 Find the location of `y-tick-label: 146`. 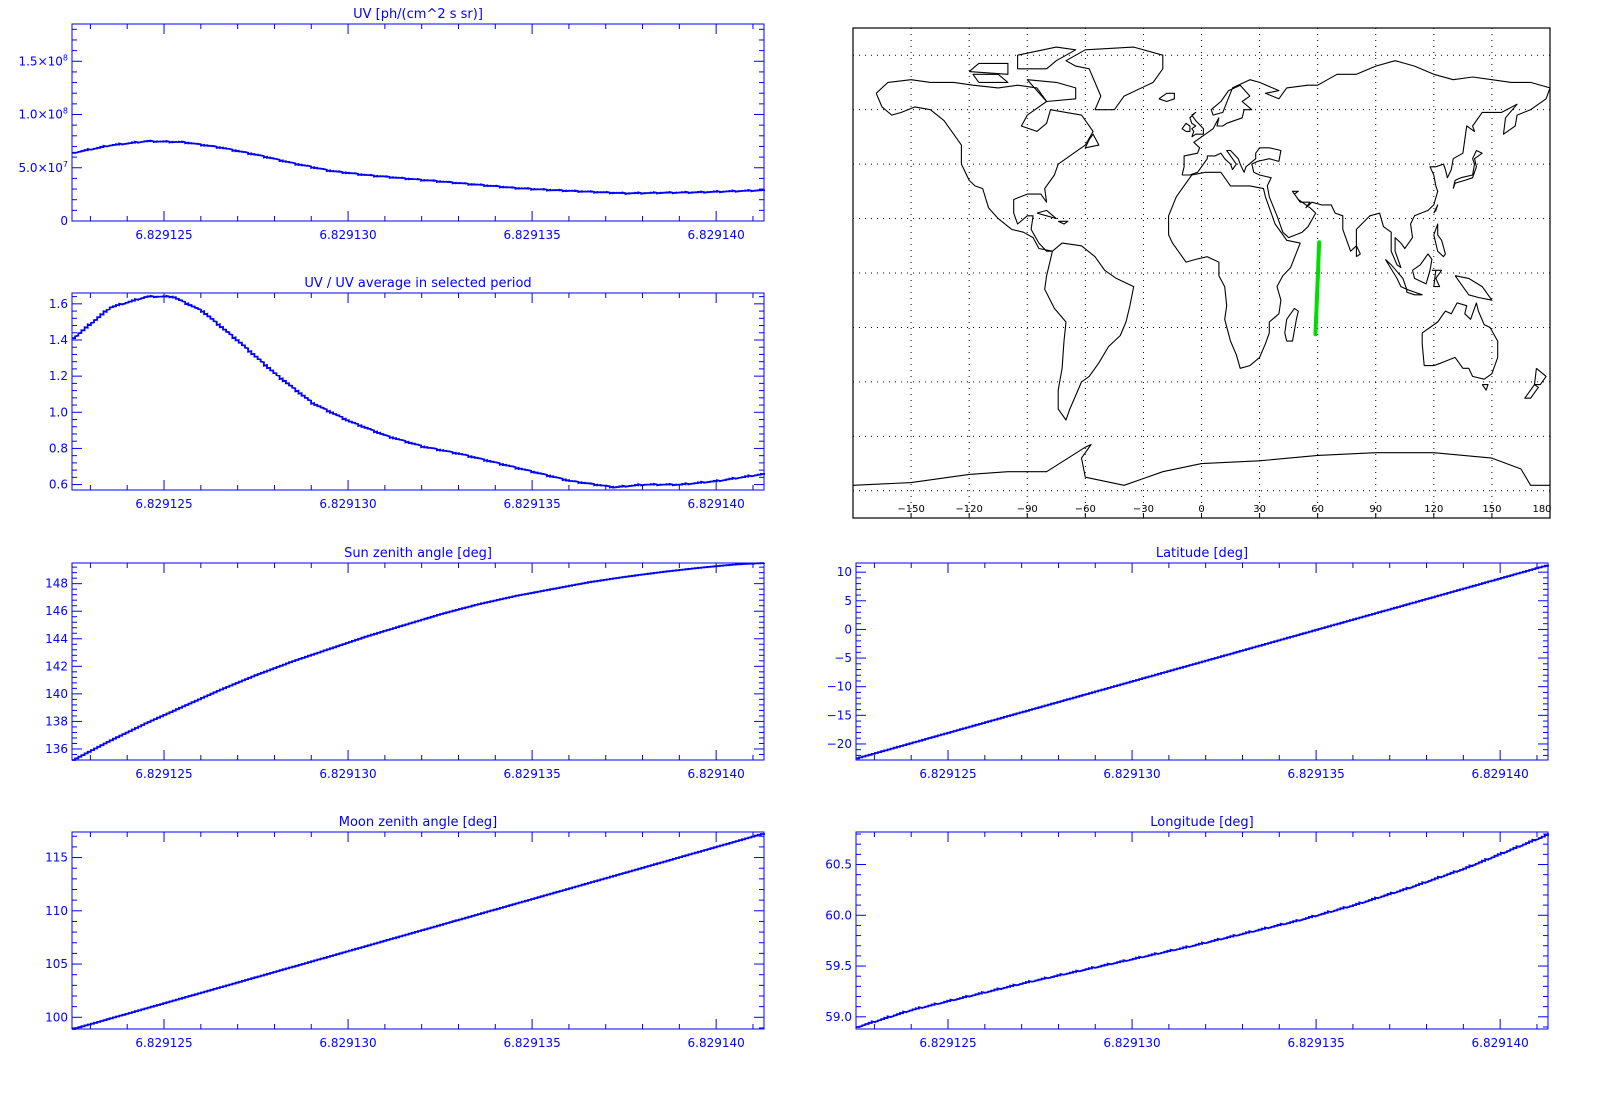

y-tick-label: 146 is located at coordinates (56, 611).